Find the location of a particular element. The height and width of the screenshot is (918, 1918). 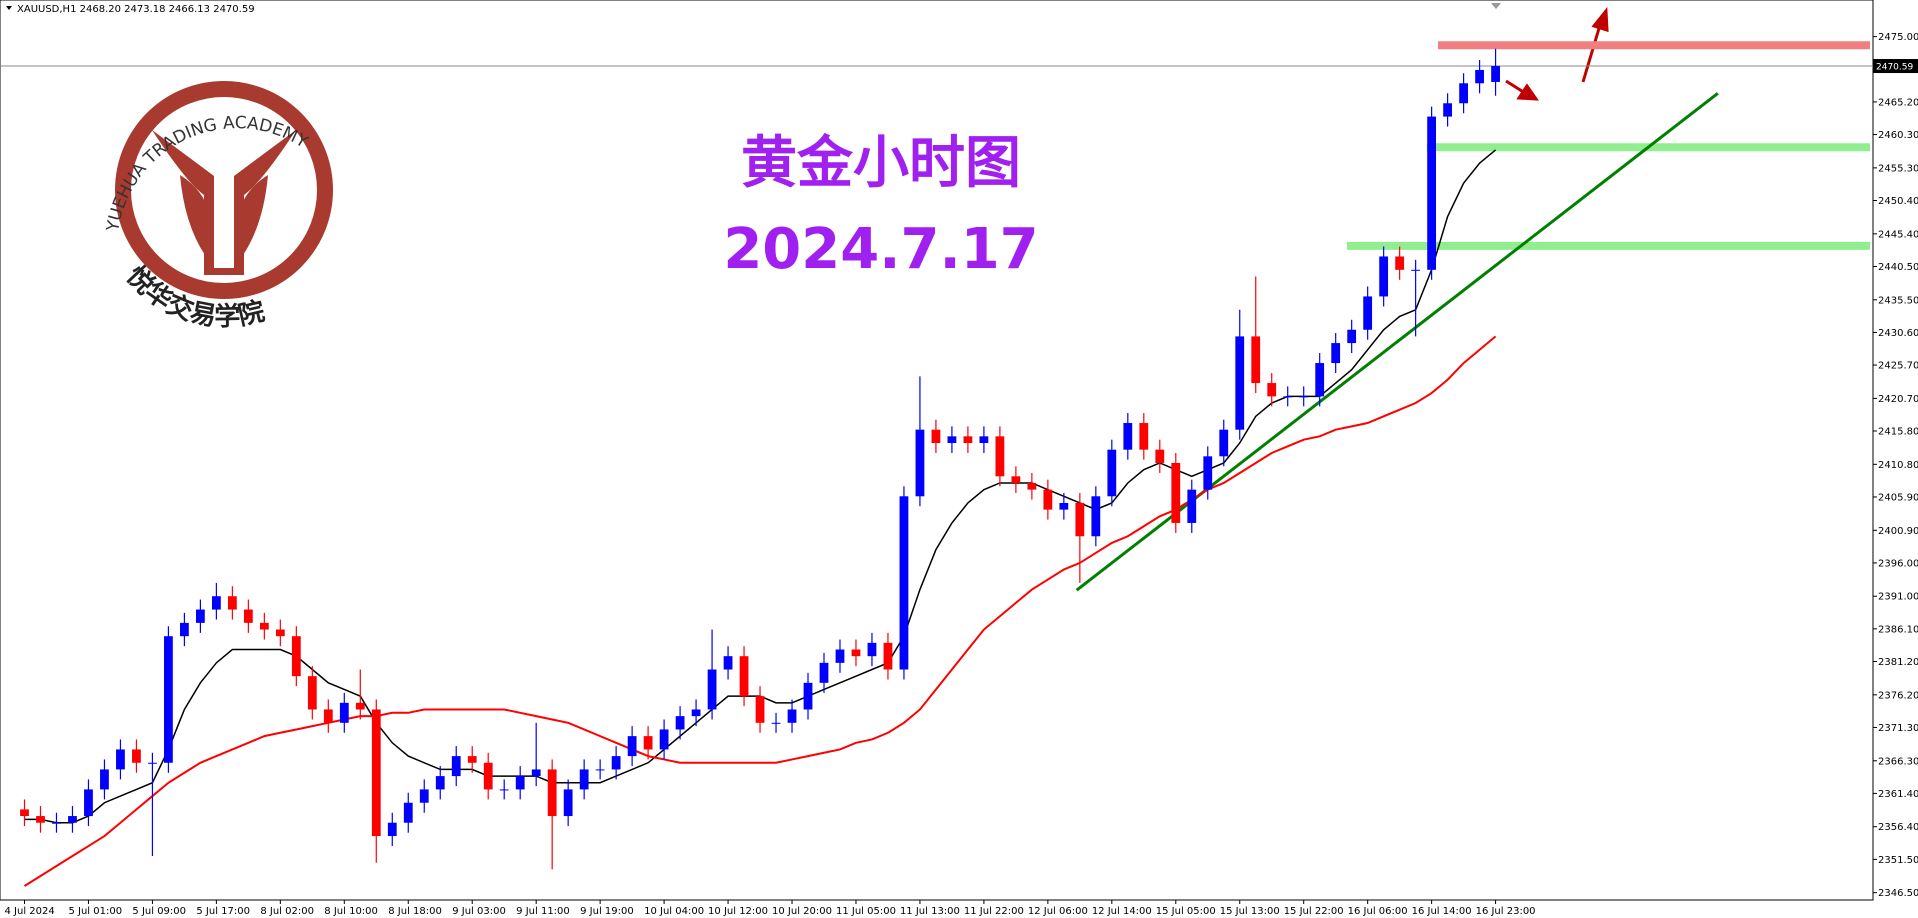

x-tick-label: 9 Jul 11:00 is located at coordinates (543, 911).